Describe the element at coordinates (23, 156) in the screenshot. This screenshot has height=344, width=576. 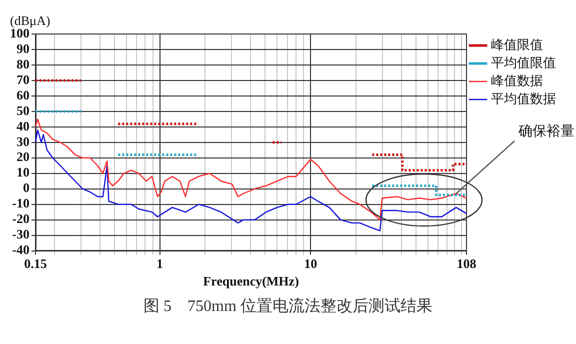
I see `y-tick-label: 20` at that location.